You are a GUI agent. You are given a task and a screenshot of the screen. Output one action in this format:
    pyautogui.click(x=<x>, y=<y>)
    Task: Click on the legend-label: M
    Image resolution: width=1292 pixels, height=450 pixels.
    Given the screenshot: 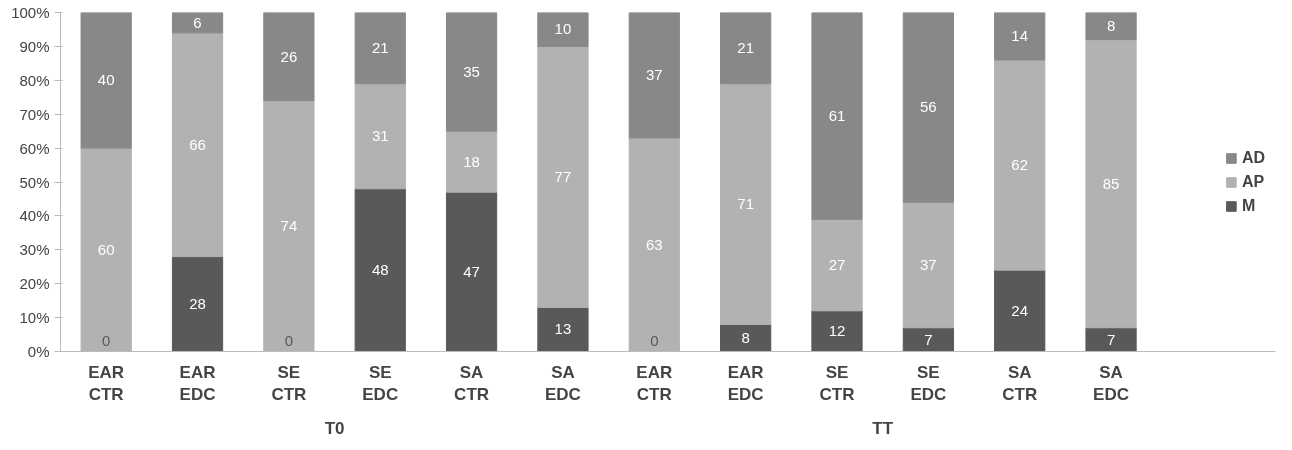 What is the action you would take?
    pyautogui.click(x=1249, y=205)
    